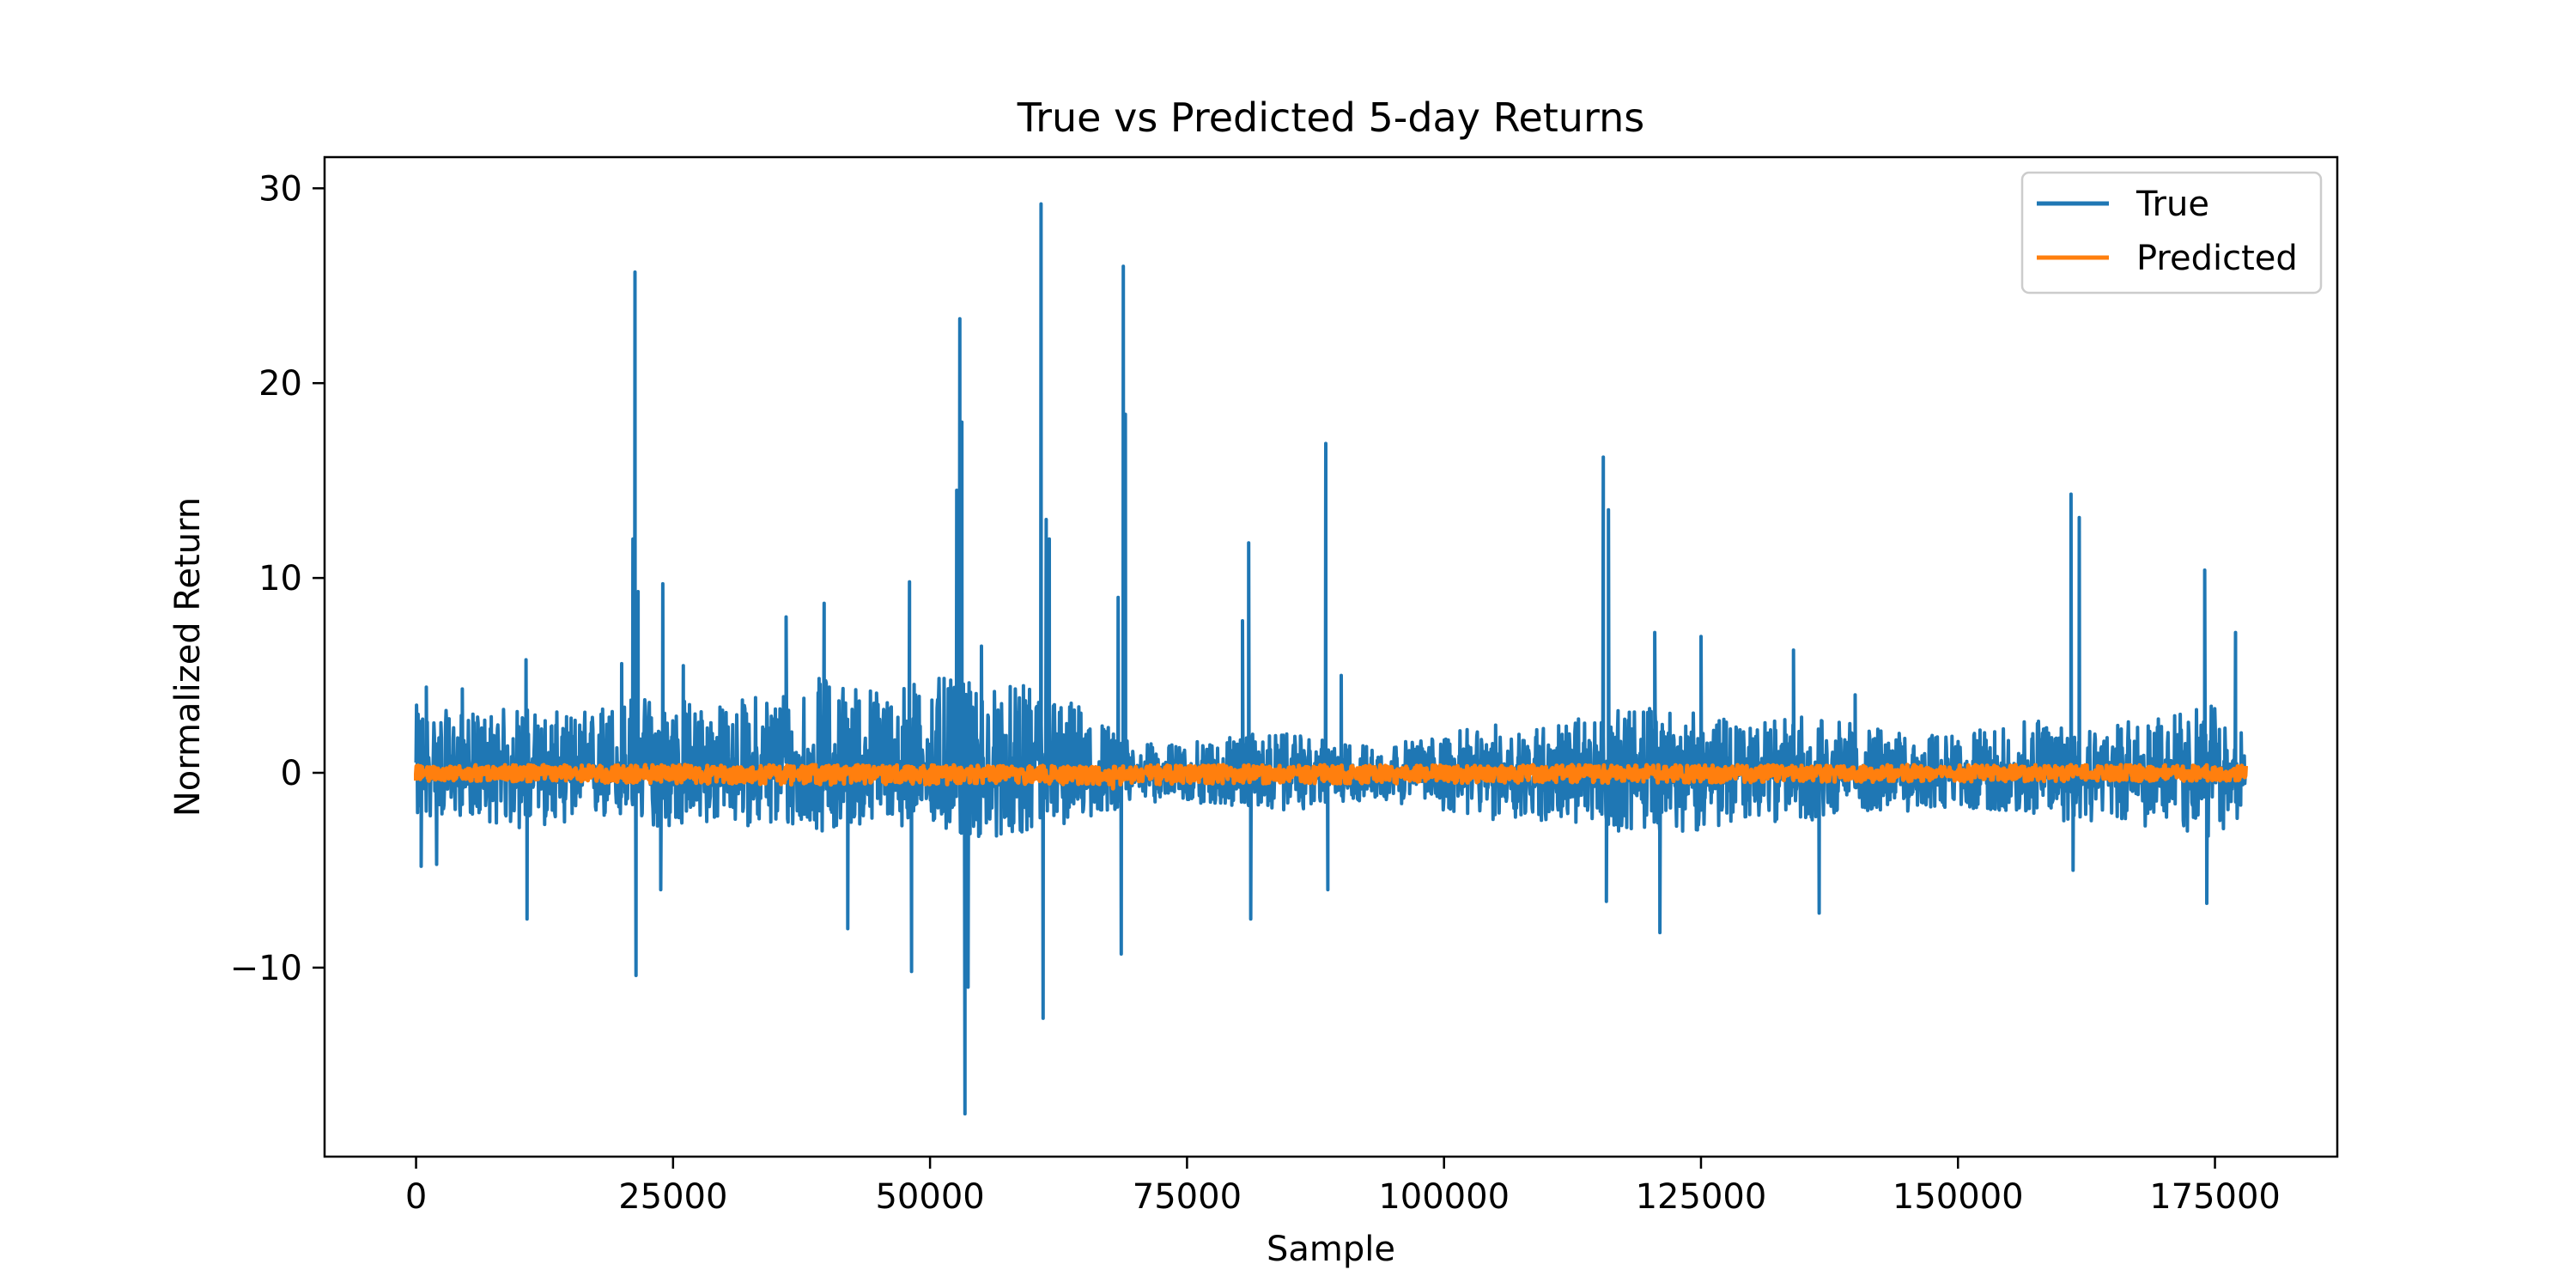  Describe the element at coordinates (1343, 1187) in the screenshot. I see `x-axis: 0 25000 50000 75000 100000 125000 150000 175000` at that location.